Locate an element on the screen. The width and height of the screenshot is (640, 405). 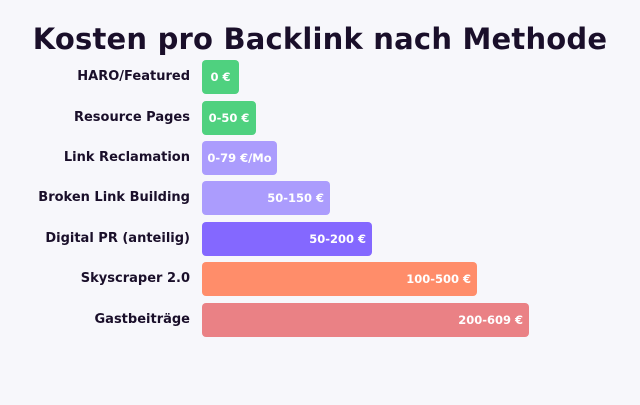
bar-row: Digital PR (anteilig) 50-200 € is located at coordinates (320, 239).